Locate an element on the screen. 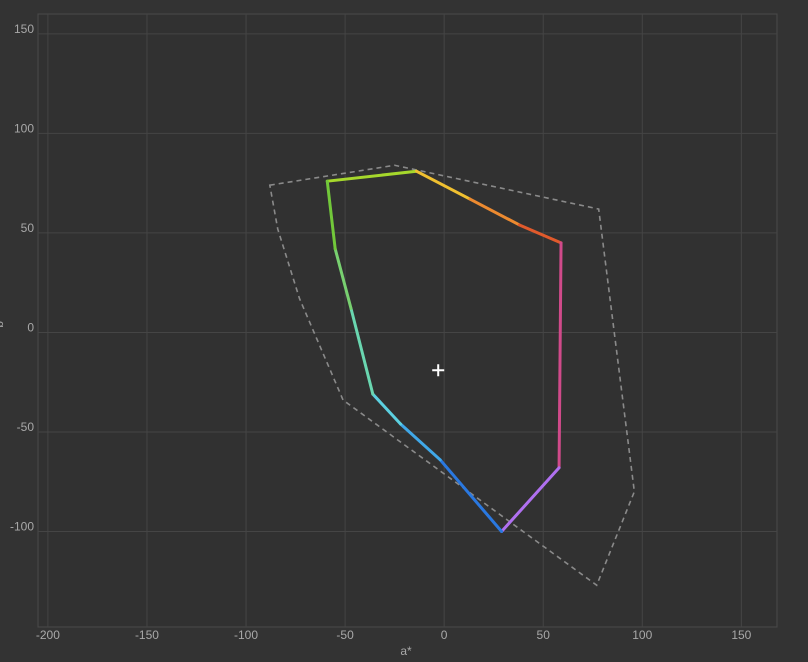 The height and width of the screenshot is (662, 808). x-tick-label: 150 is located at coordinates (741, 635).